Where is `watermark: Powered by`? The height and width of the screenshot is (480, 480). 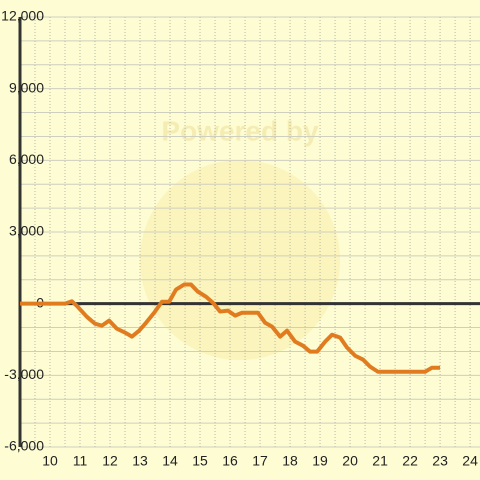
watermark: Powered by is located at coordinates (240, 130).